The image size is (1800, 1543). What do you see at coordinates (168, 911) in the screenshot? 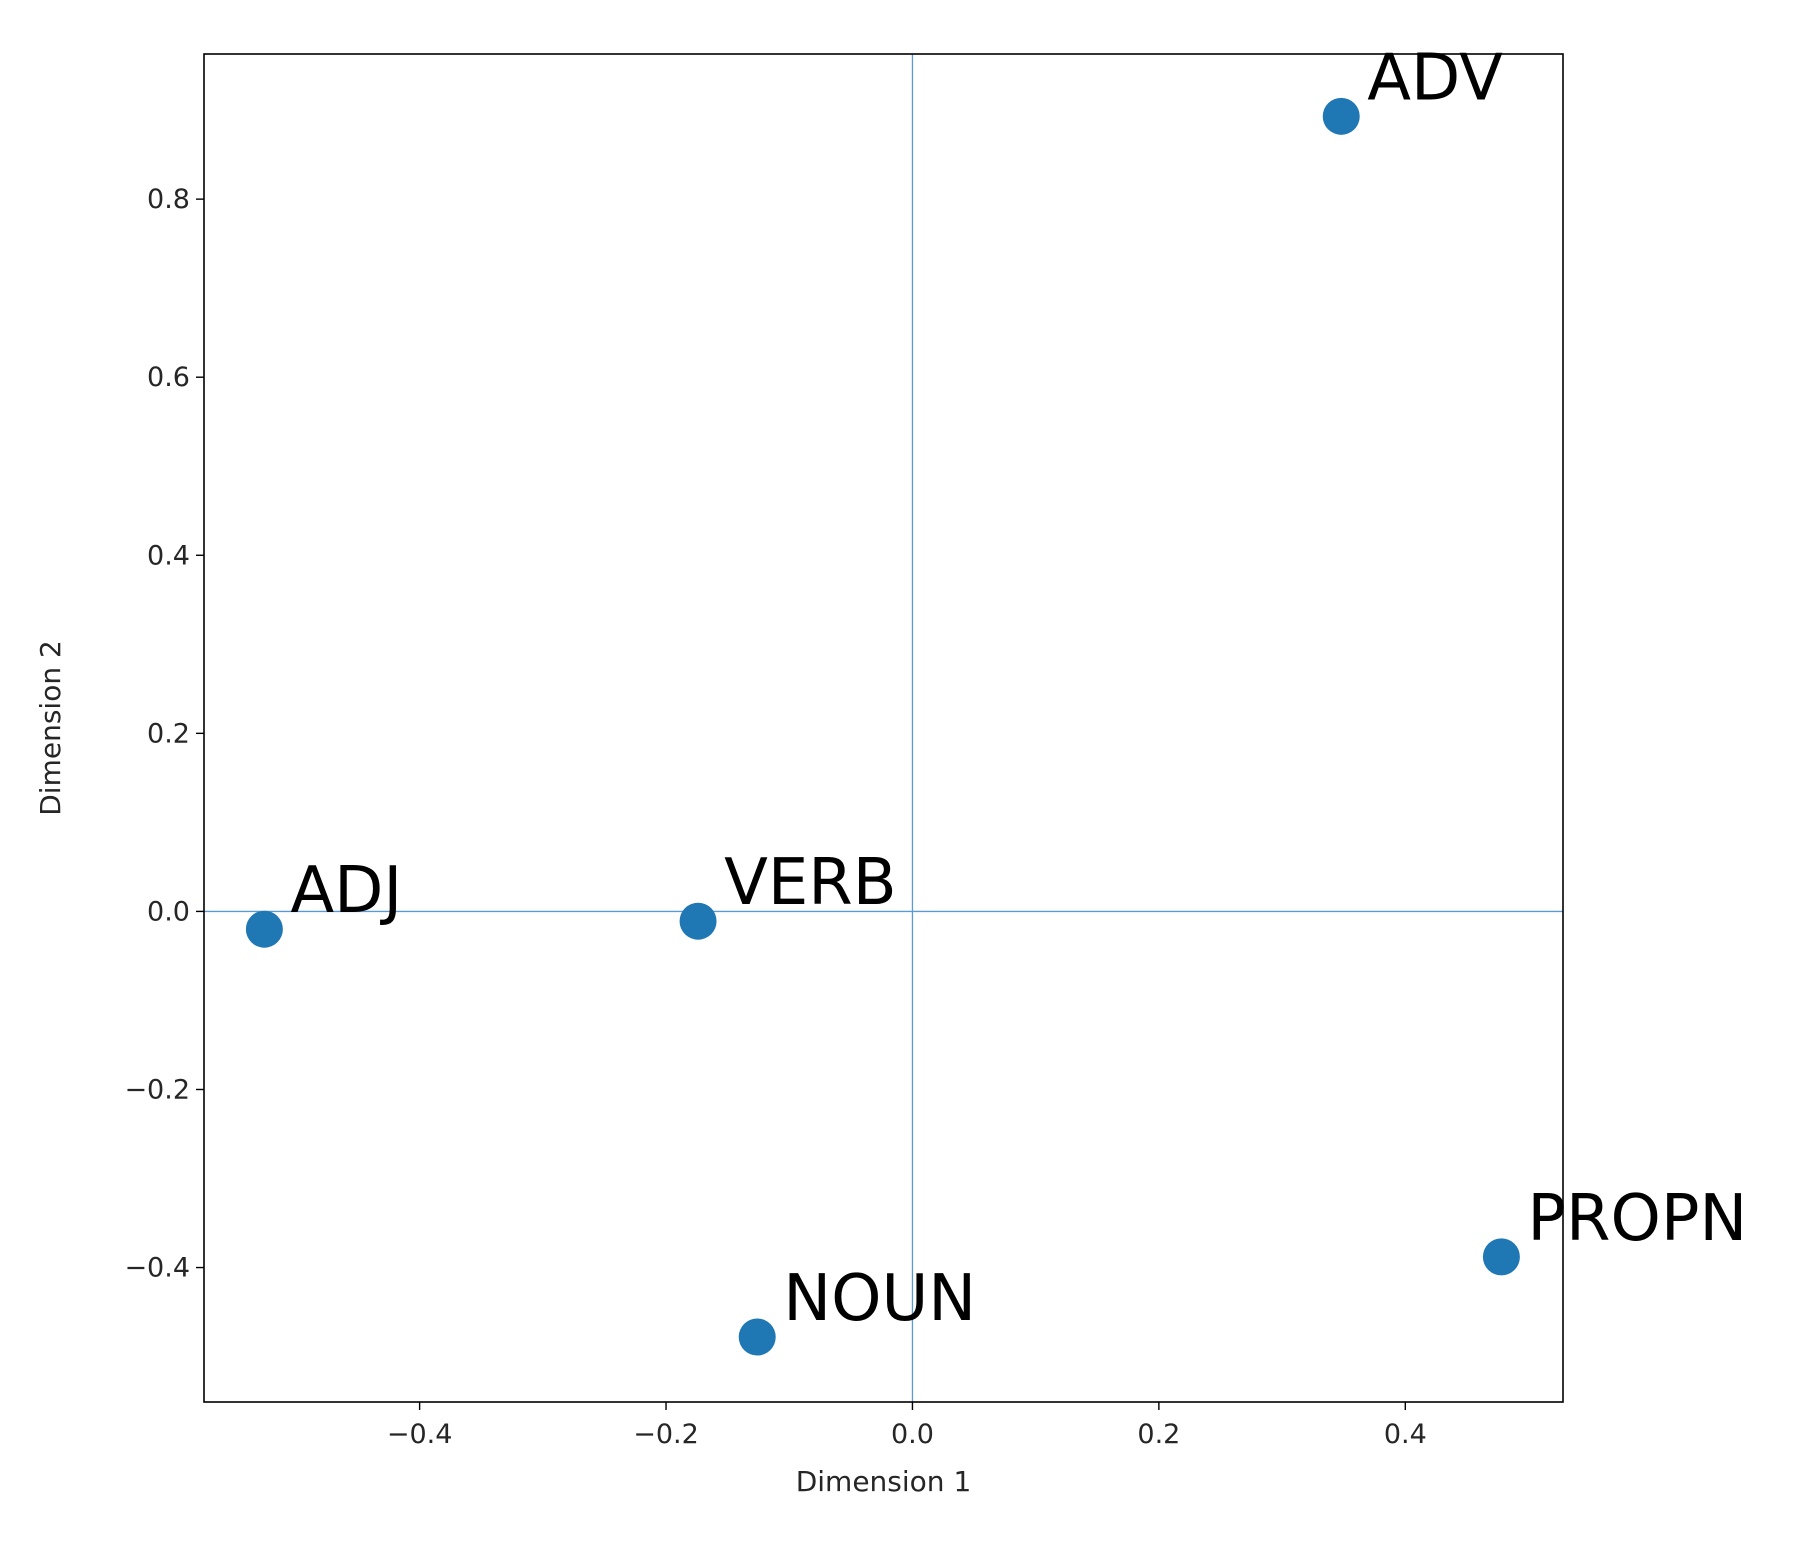
I see `y-tick-label: 0.0` at bounding box center [168, 911].